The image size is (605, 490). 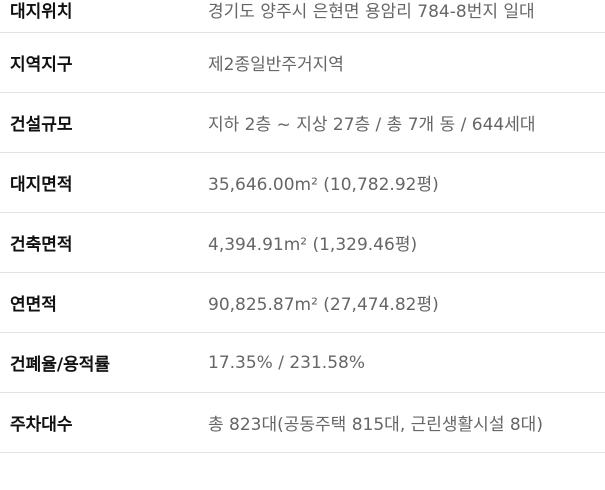 I want to click on spec-label: 건폐율/용적률, so click(x=60, y=365).